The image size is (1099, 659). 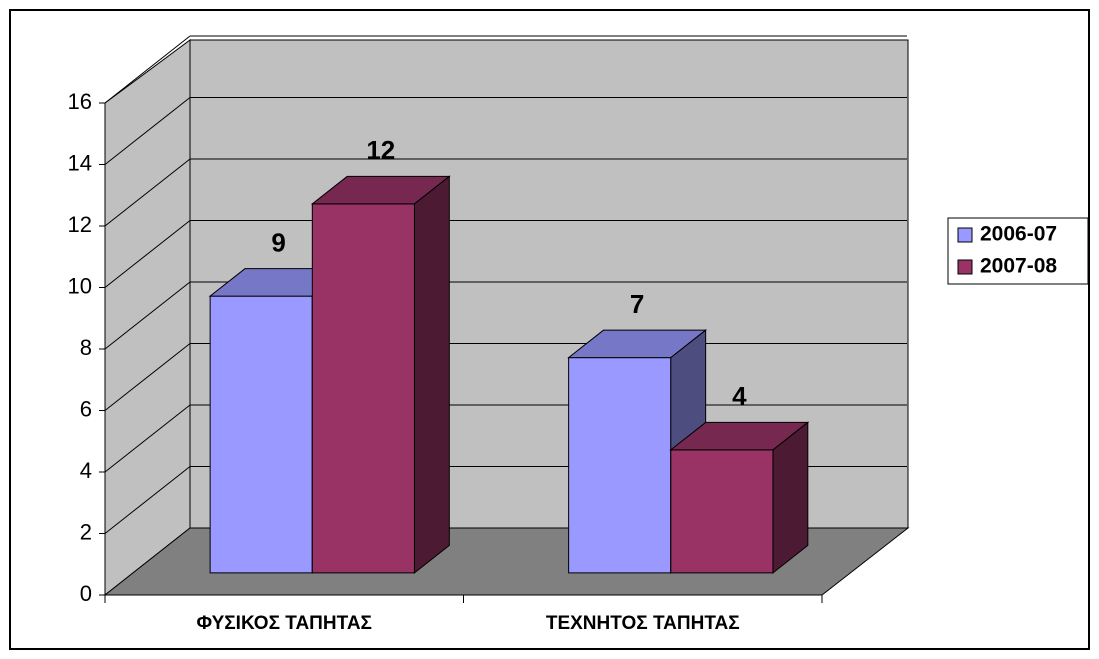 What do you see at coordinates (380, 150) in the screenshot?
I see `data-label: 12` at bounding box center [380, 150].